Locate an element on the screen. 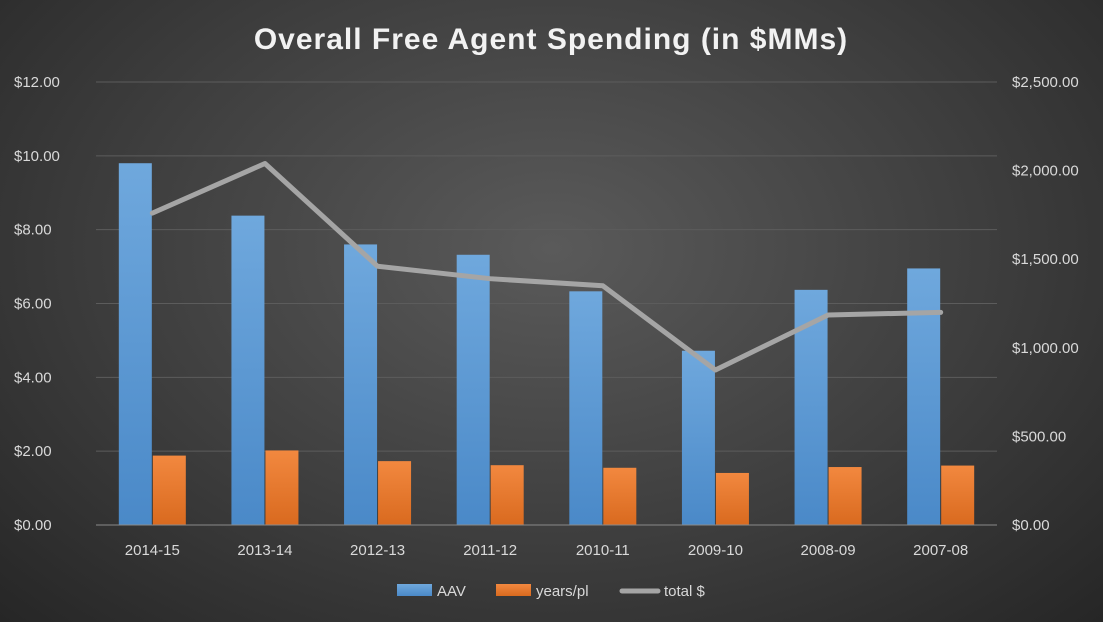 The image size is (1103, 622). x-tick-label: 2014-15 is located at coordinates (152, 550).